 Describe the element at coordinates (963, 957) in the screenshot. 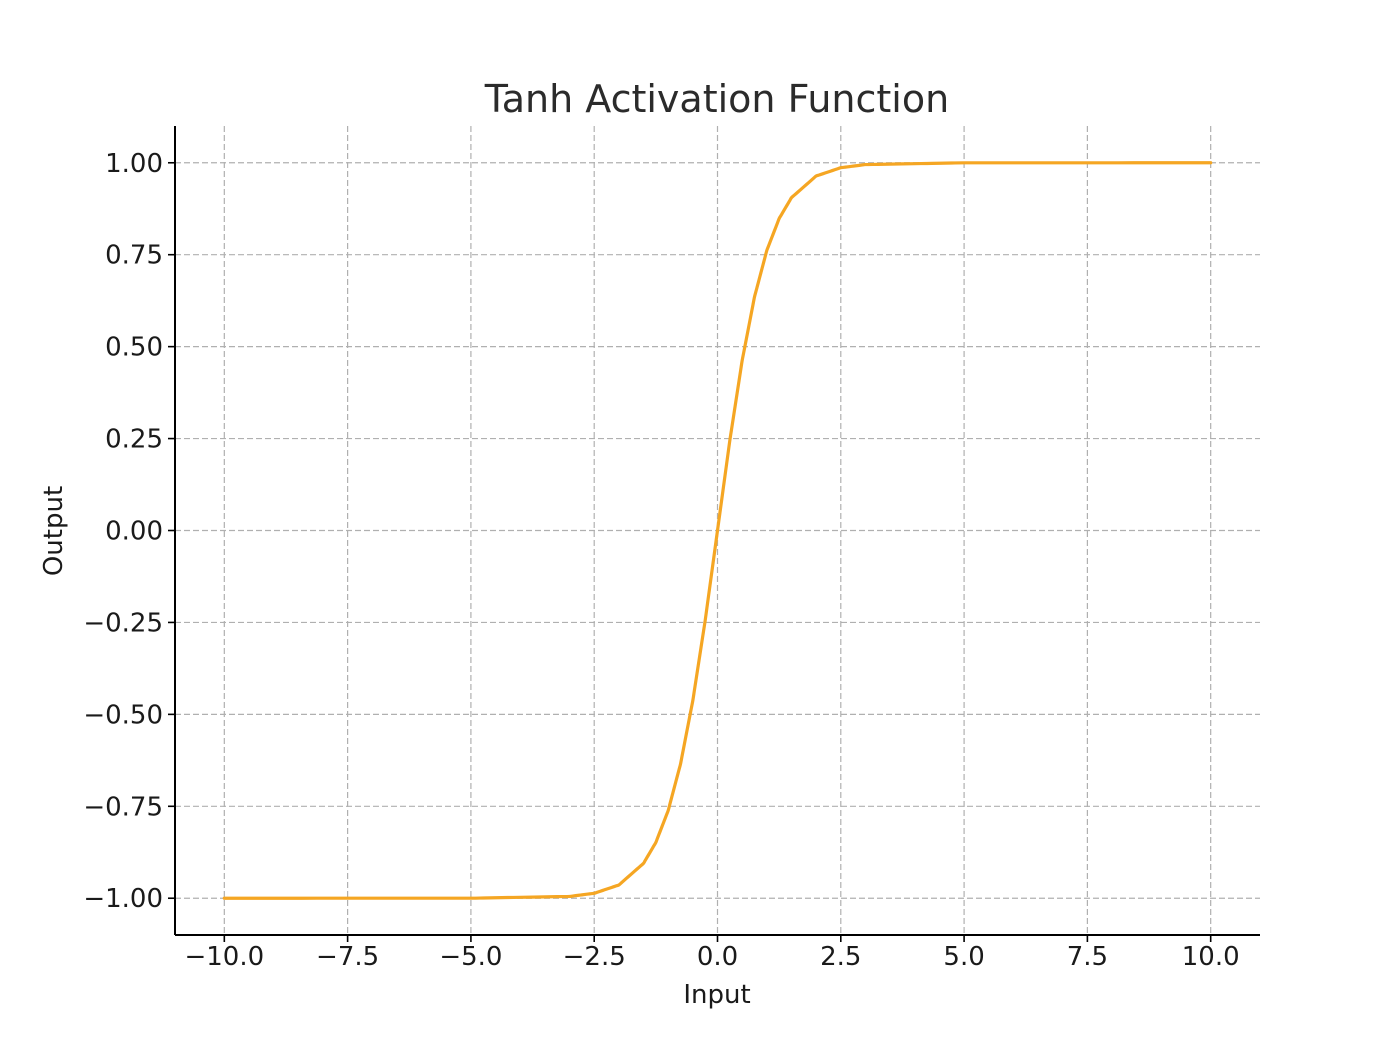

I see `x-tick-label: 5.0` at that location.